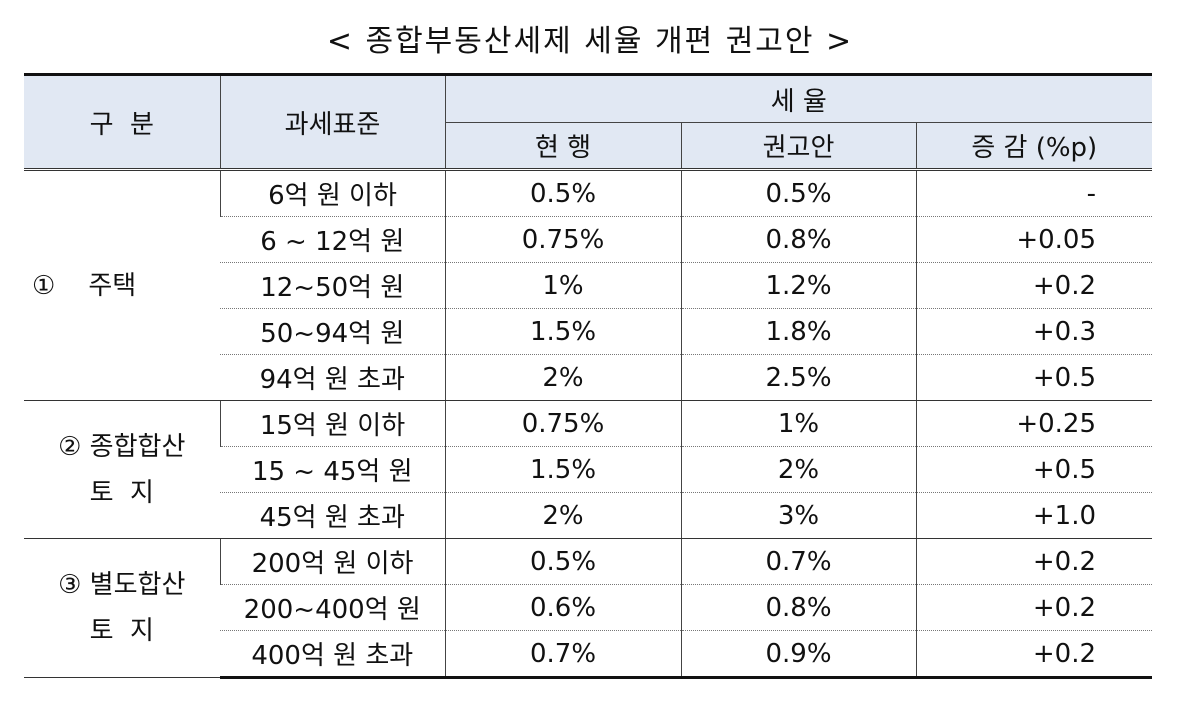 The image size is (1180, 704). Describe the element at coordinates (798, 193) in the screenshot. I see `proposal-rate-cell: 0.5%` at that location.